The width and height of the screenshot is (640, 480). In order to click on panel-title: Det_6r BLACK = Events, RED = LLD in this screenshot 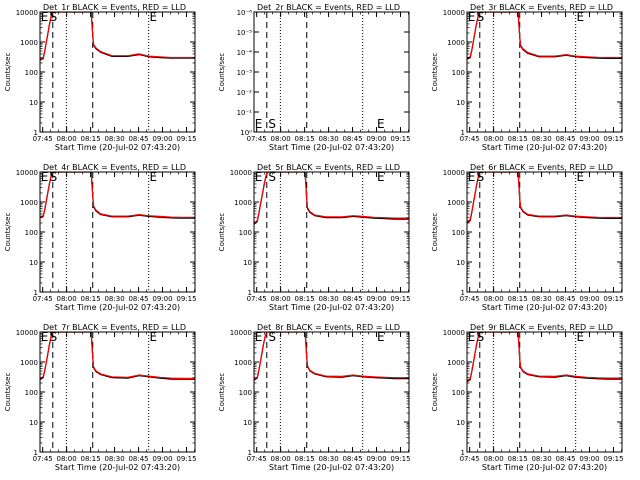, I will do `click(541, 167)`.